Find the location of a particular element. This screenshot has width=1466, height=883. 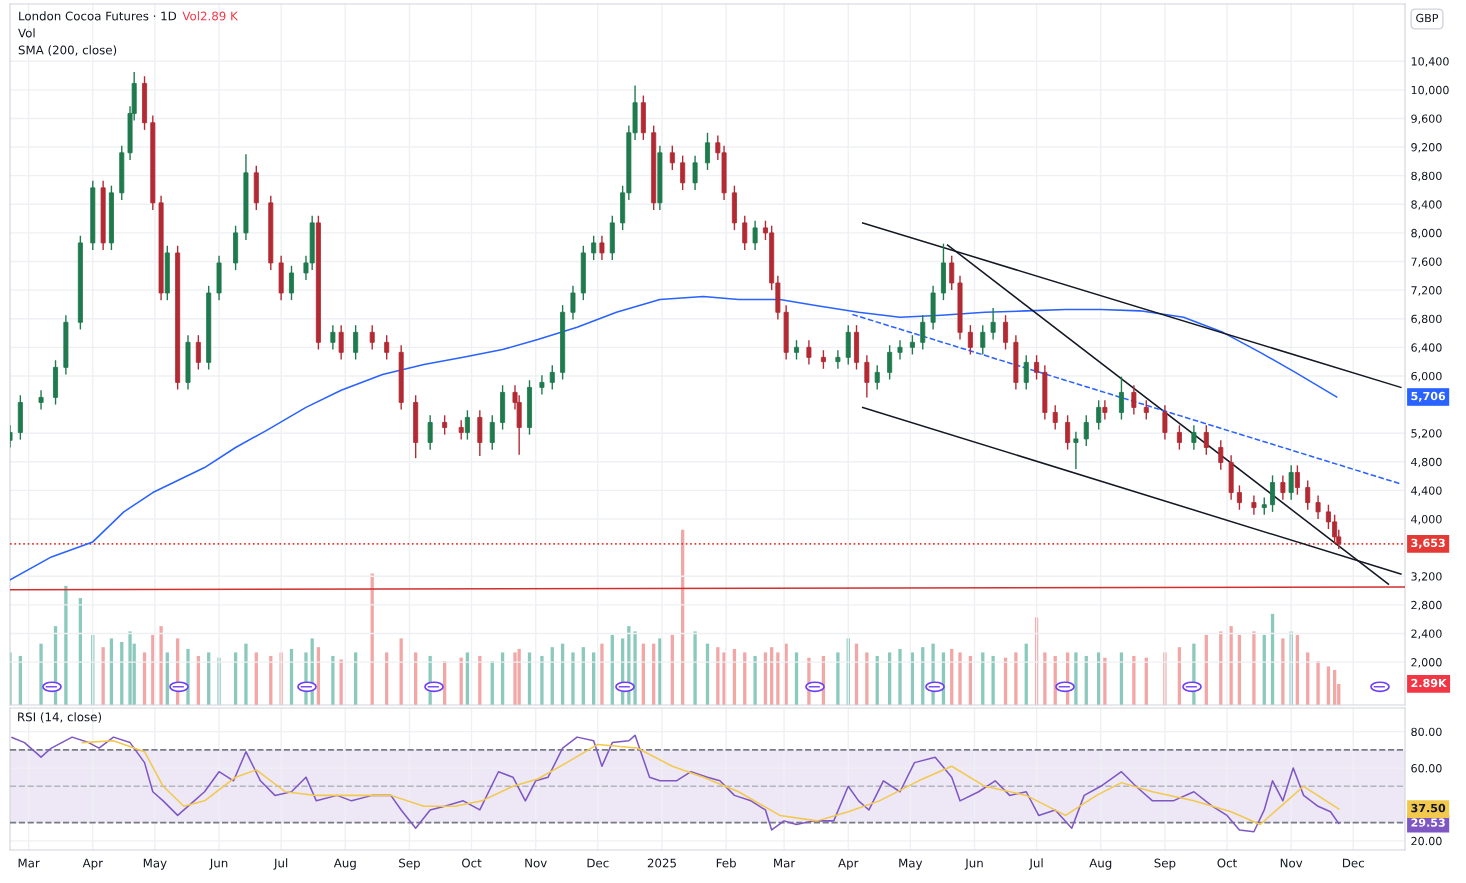

x-tick-label: 2025 is located at coordinates (661, 863).